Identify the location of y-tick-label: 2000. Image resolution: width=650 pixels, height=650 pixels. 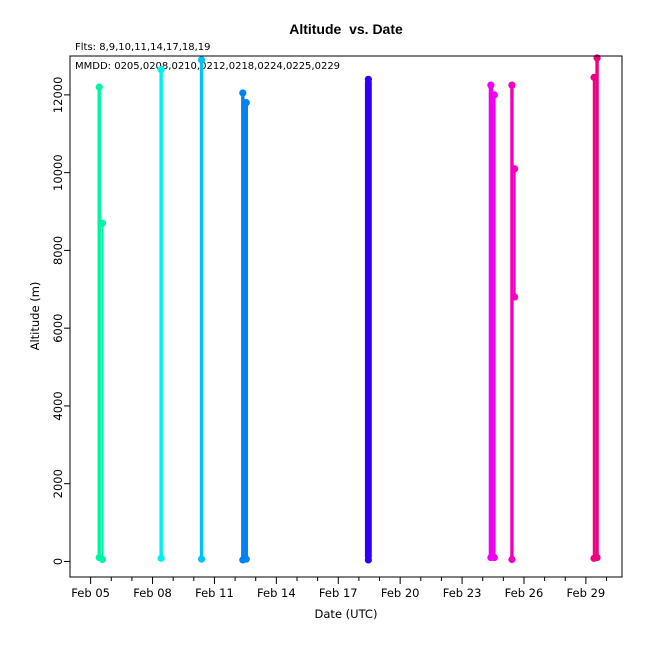
(58, 483).